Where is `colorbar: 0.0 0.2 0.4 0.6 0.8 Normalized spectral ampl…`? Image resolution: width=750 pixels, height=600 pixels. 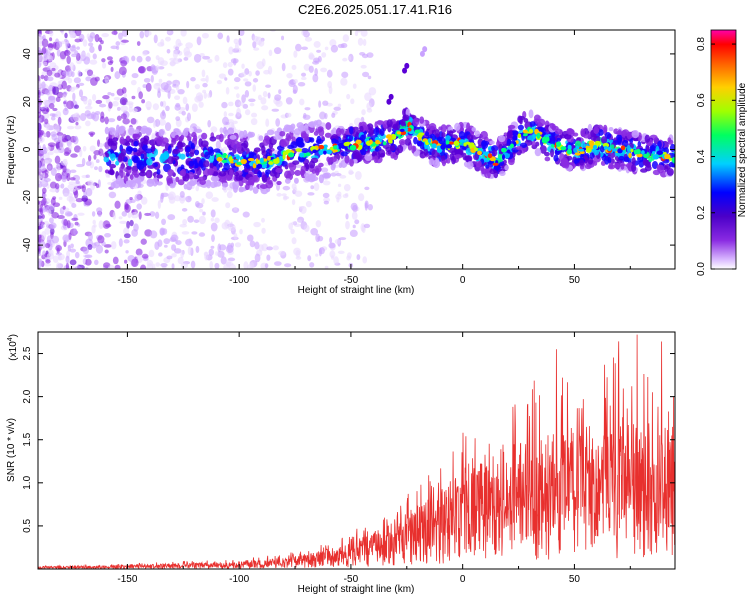 colorbar: 0.0 0.2 0.4 0.6 0.8 Normalized spectral ampl… is located at coordinates (722, 152).